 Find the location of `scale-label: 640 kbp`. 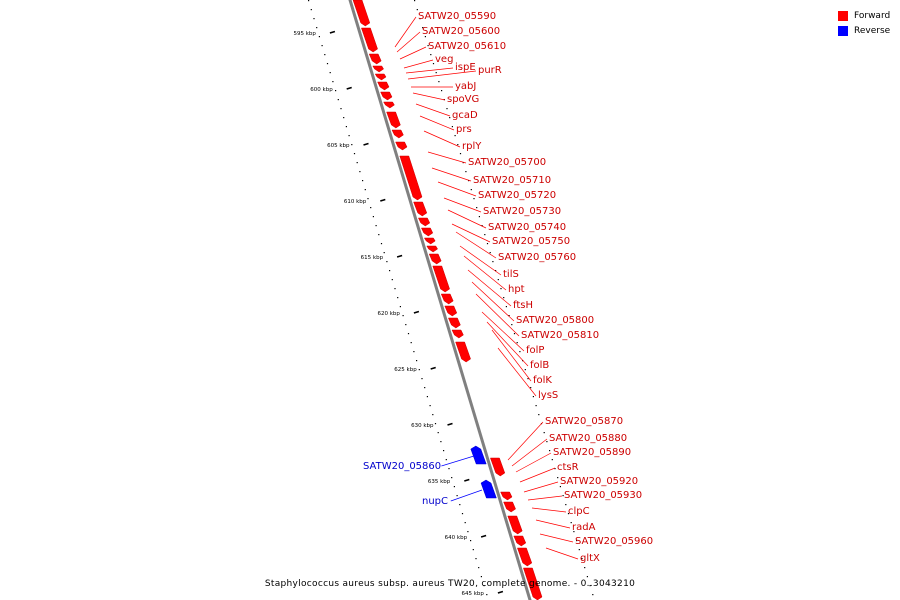

scale-label: 640 kbp is located at coordinates (456, 538).